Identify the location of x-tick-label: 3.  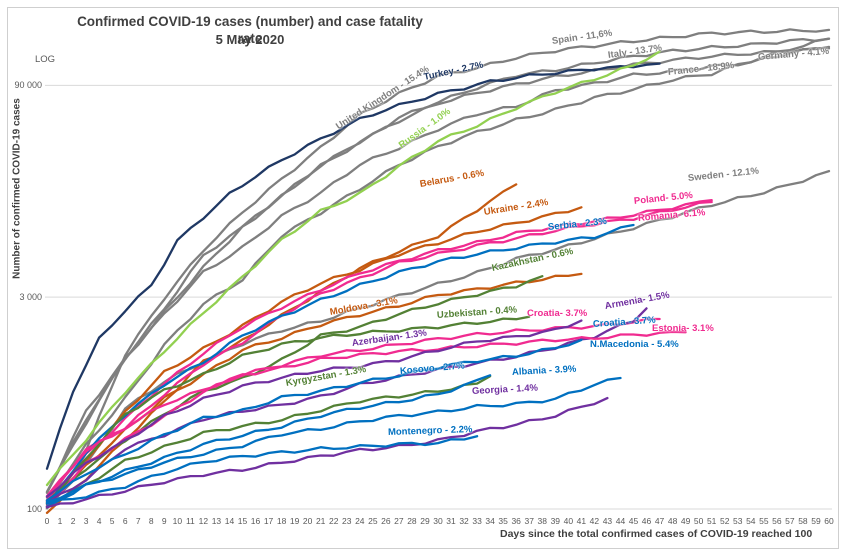
(86, 521).